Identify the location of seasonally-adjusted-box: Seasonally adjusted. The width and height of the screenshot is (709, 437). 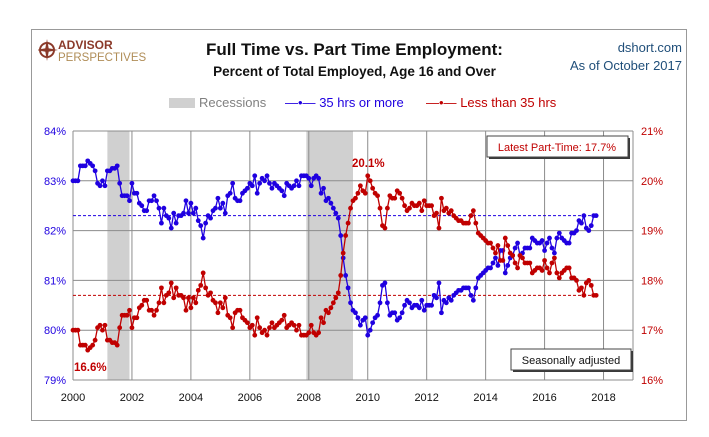
(571, 360).